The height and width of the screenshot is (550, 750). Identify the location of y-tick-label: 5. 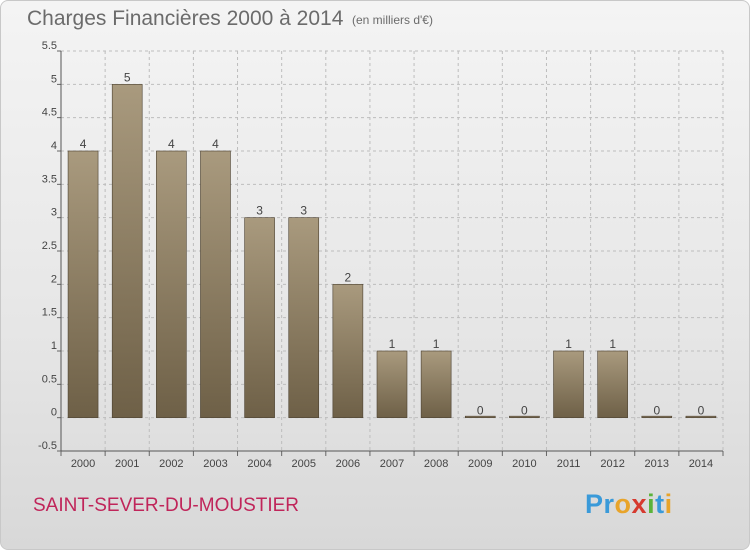
(54, 79).